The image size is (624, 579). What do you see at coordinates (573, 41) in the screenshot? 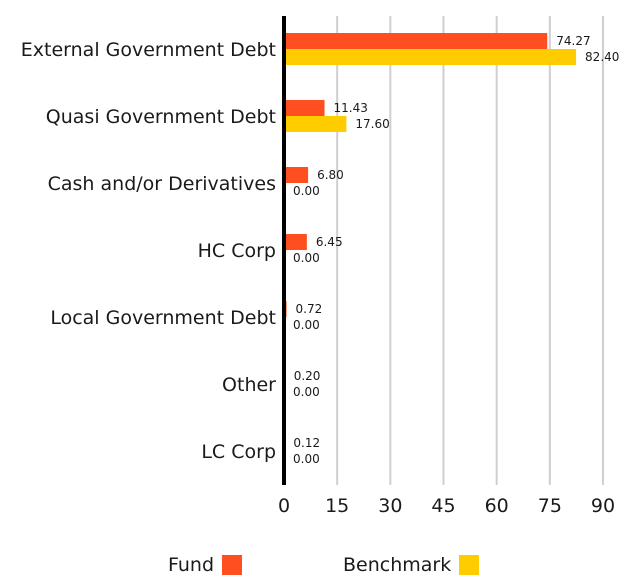
I see `data-label-fund: 74.27` at bounding box center [573, 41].